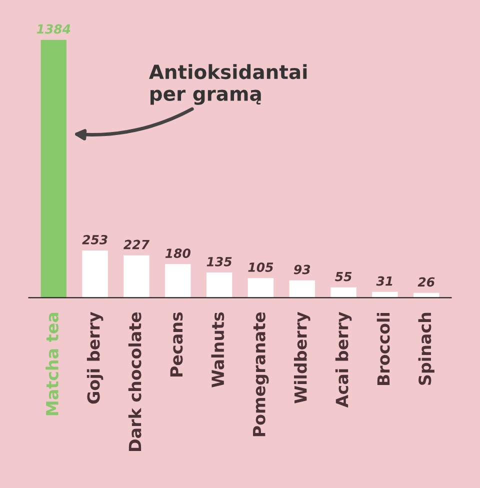 Image resolution: width=480 pixels, height=488 pixels. Describe the element at coordinates (53, 29) in the screenshot. I see `data-label: 1384` at that location.